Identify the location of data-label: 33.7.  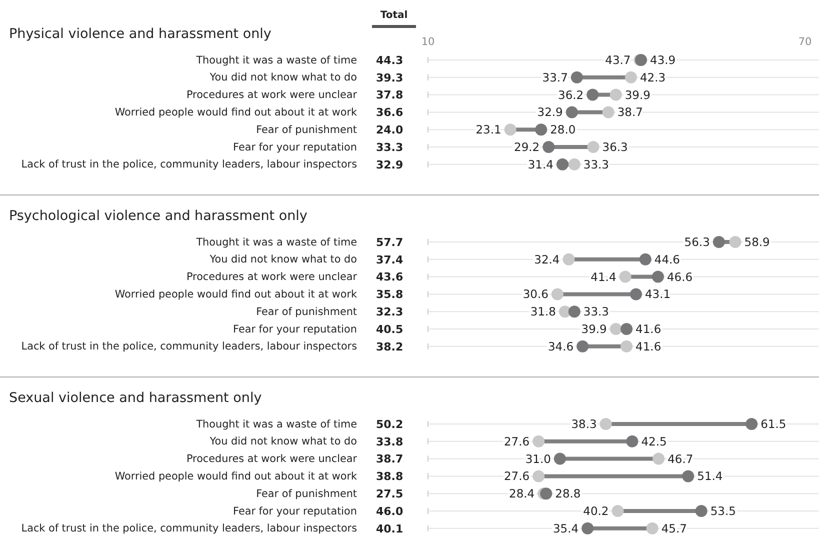
(555, 77).